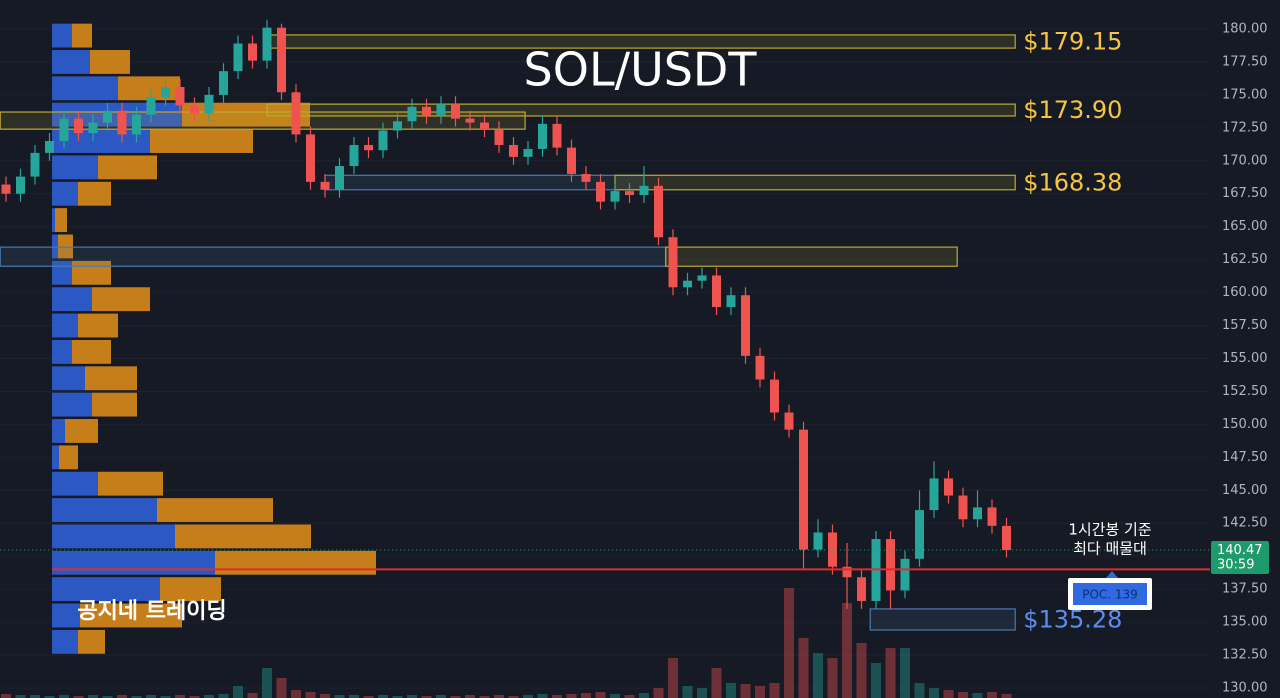  What do you see at coordinates (1112, 574) in the screenshot?
I see `poc-pointer` at bounding box center [1112, 574].